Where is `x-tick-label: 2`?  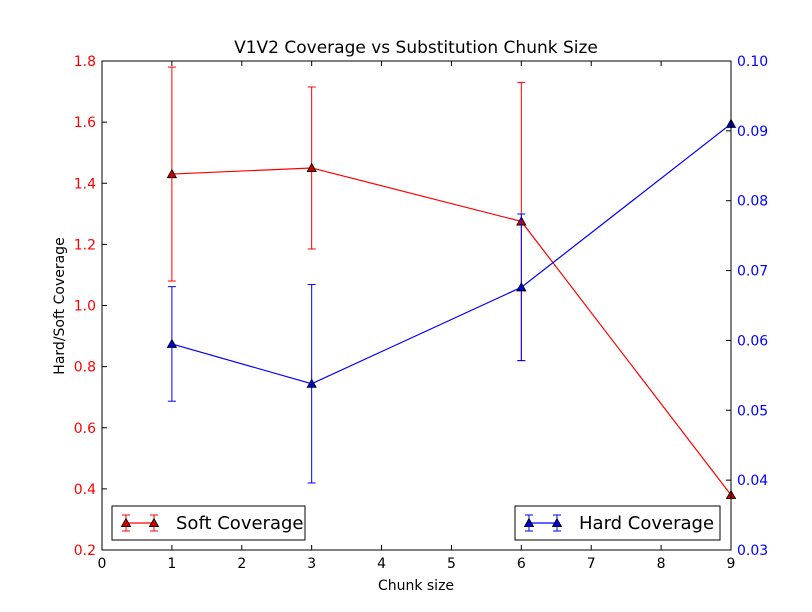 x-tick-label: 2 is located at coordinates (241, 564).